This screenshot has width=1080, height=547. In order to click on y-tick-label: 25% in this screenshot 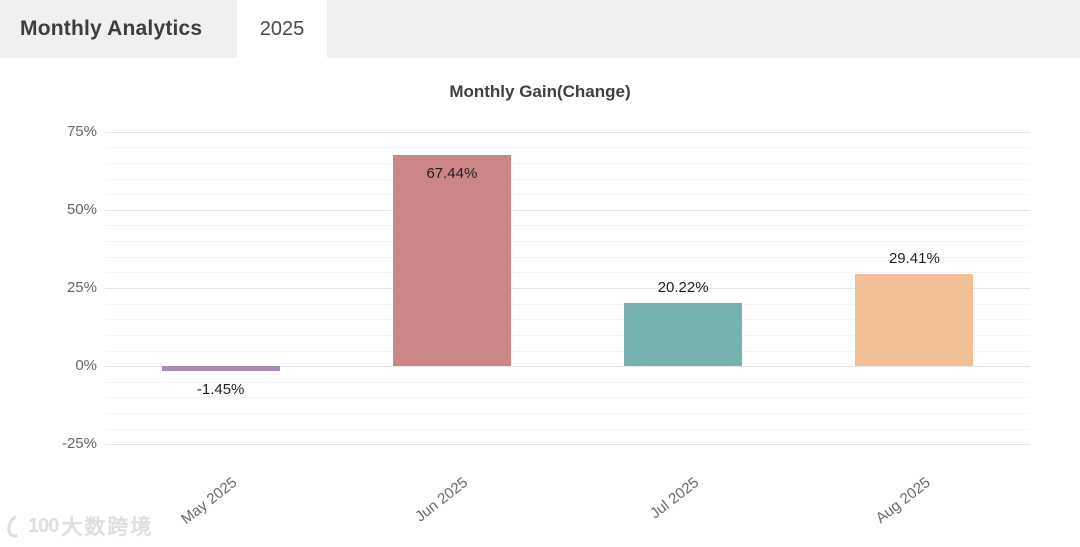, I will do `click(81, 287)`.